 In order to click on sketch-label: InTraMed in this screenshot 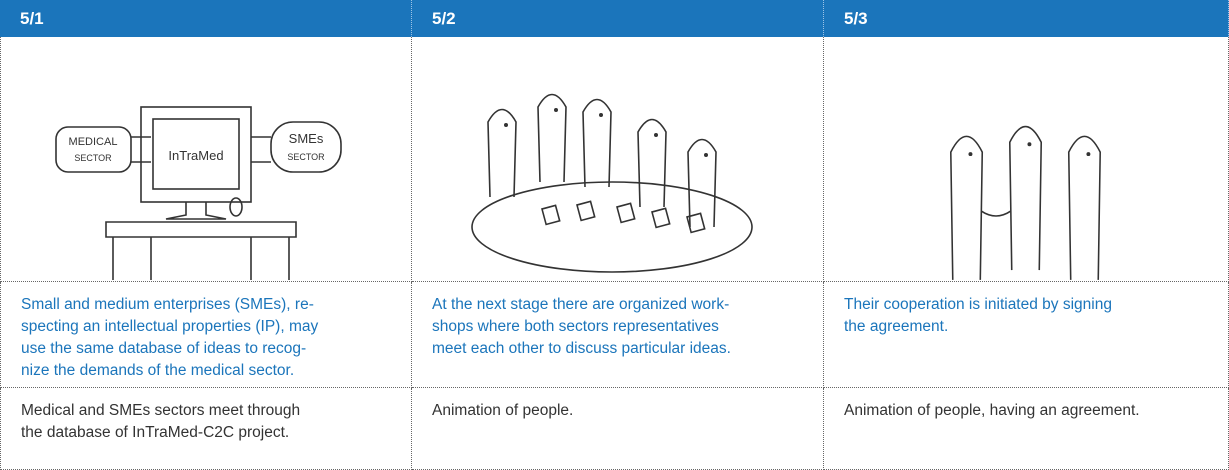, I will do `click(195, 155)`.